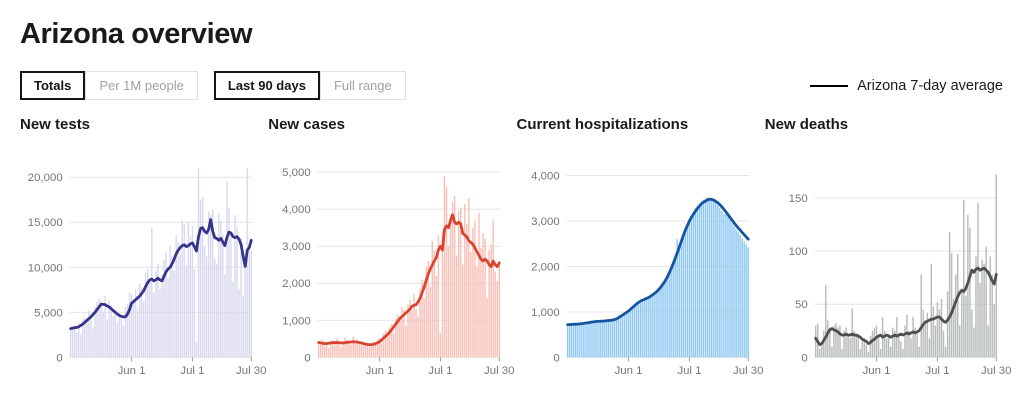 The width and height of the screenshot is (1023, 414). What do you see at coordinates (797, 199) in the screenshot?
I see `svg-text: 150` at bounding box center [797, 199].